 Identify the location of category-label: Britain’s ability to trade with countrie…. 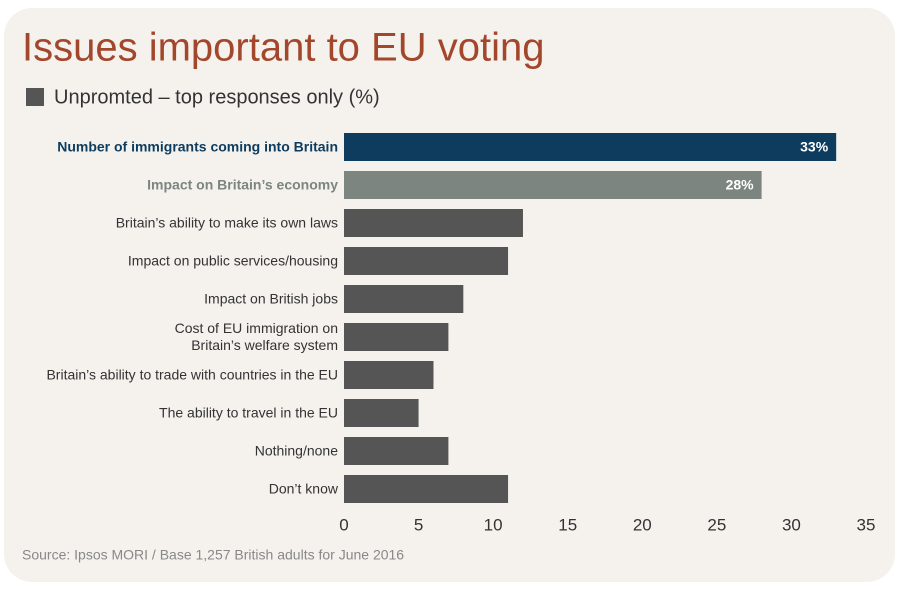
(192, 374).